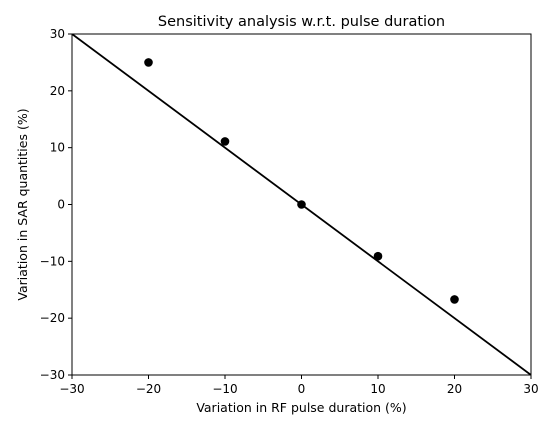  Describe the element at coordinates (52, 318) in the screenshot. I see `y-tick-label: −20` at that location.